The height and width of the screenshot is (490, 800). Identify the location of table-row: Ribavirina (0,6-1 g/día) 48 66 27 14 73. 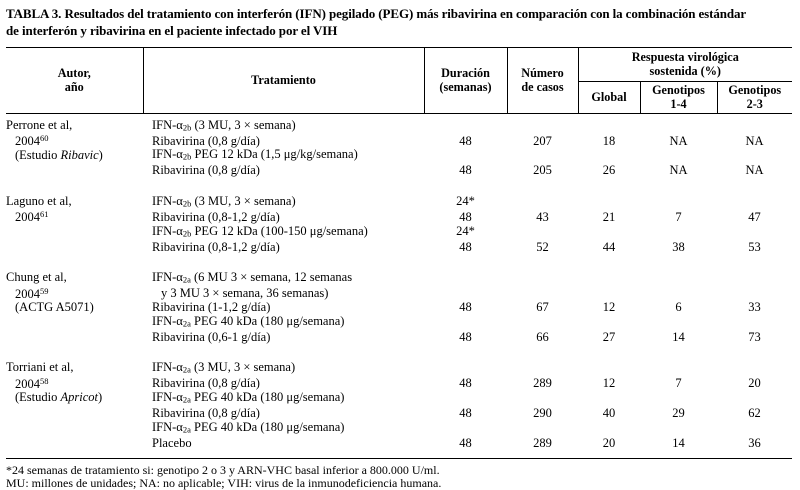
(399, 337).